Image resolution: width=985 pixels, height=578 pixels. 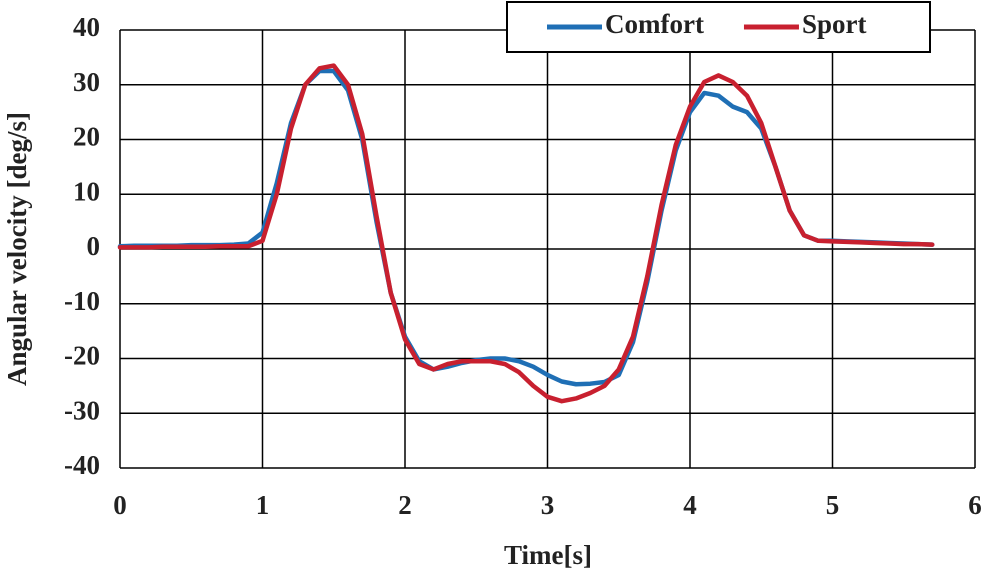 I want to click on y-tick-label: 30, so click(x=86, y=82).